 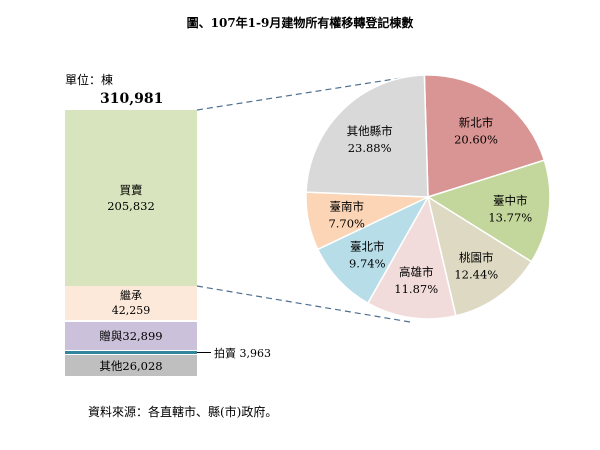 I want to click on segment-value: 32,899, so click(x=142, y=336).